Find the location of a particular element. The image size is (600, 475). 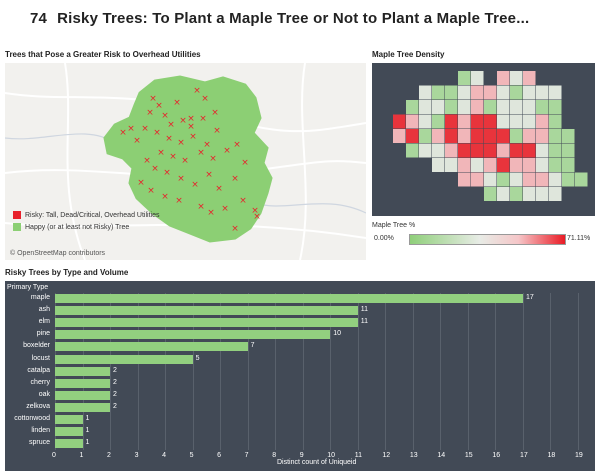

heatmap-canvas is located at coordinates (483, 139).